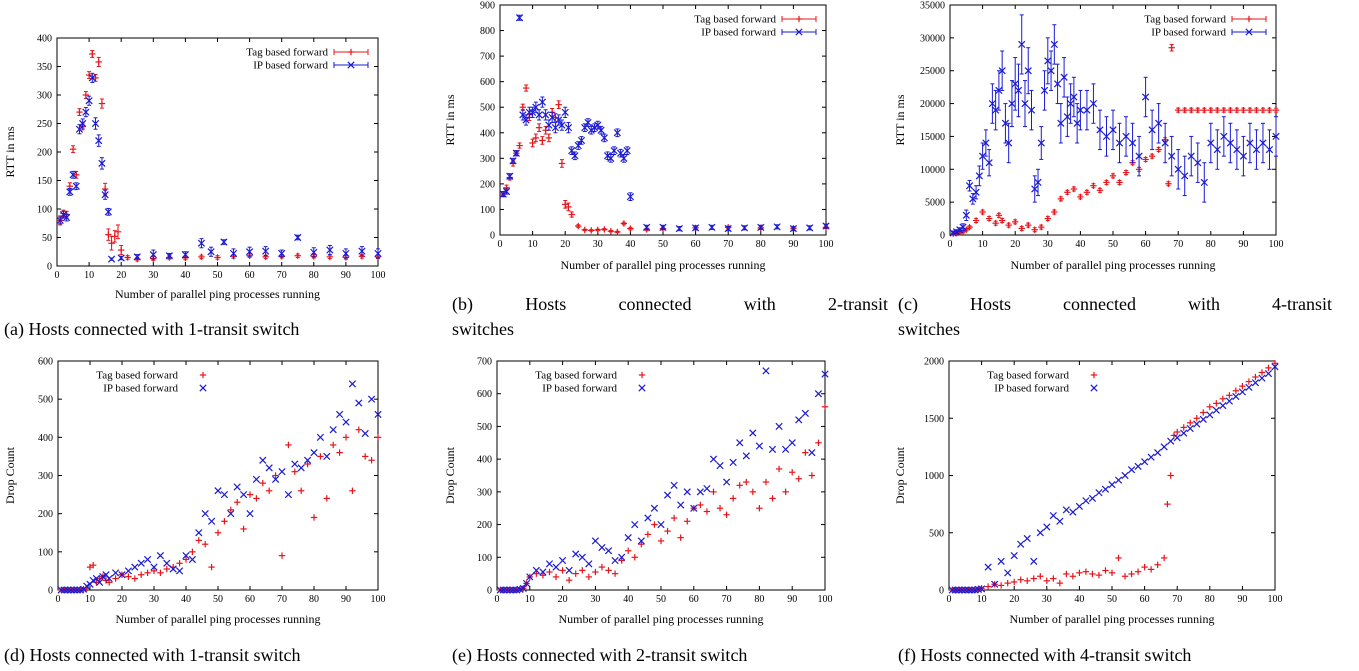 The image size is (1359, 671). Describe the element at coordinates (655, 304) in the screenshot. I see `caption-b-word: connected` at that location.